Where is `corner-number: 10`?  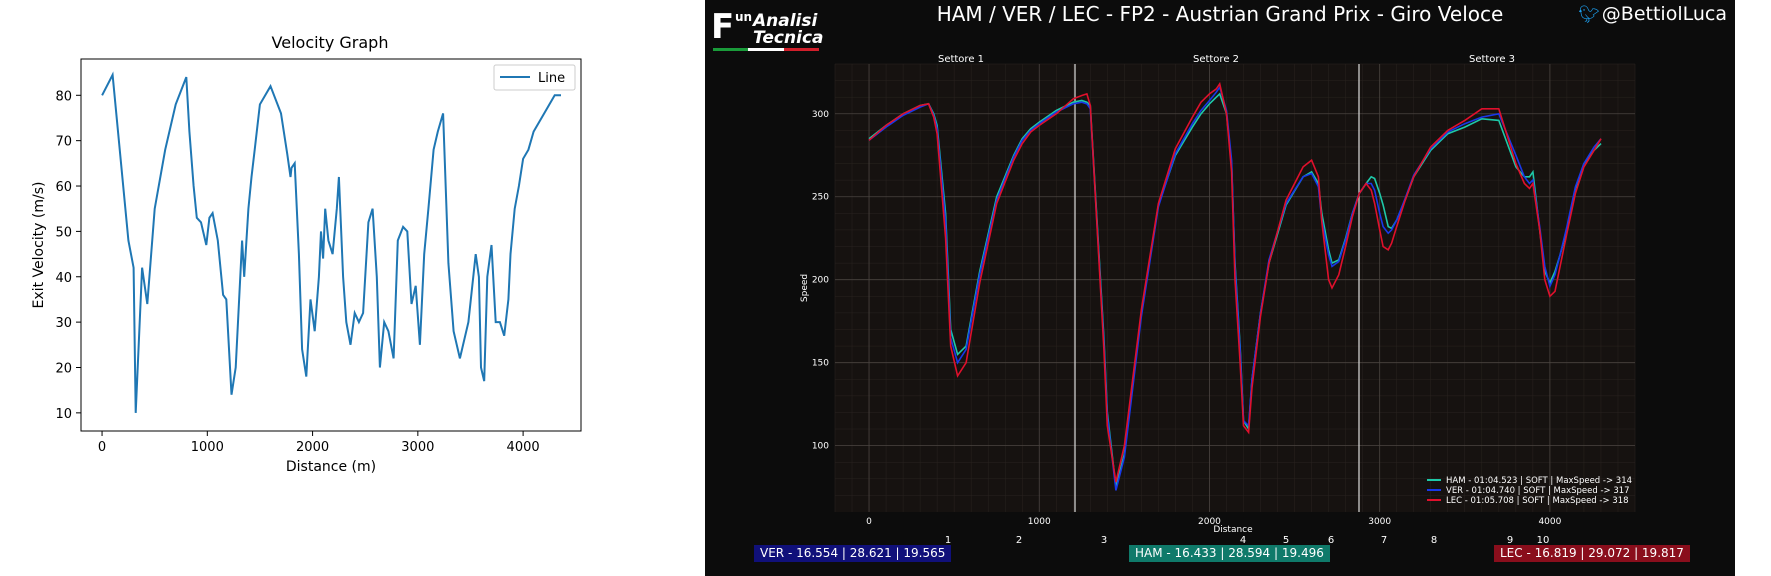
corner-number: 10 is located at coordinates (1543, 540).